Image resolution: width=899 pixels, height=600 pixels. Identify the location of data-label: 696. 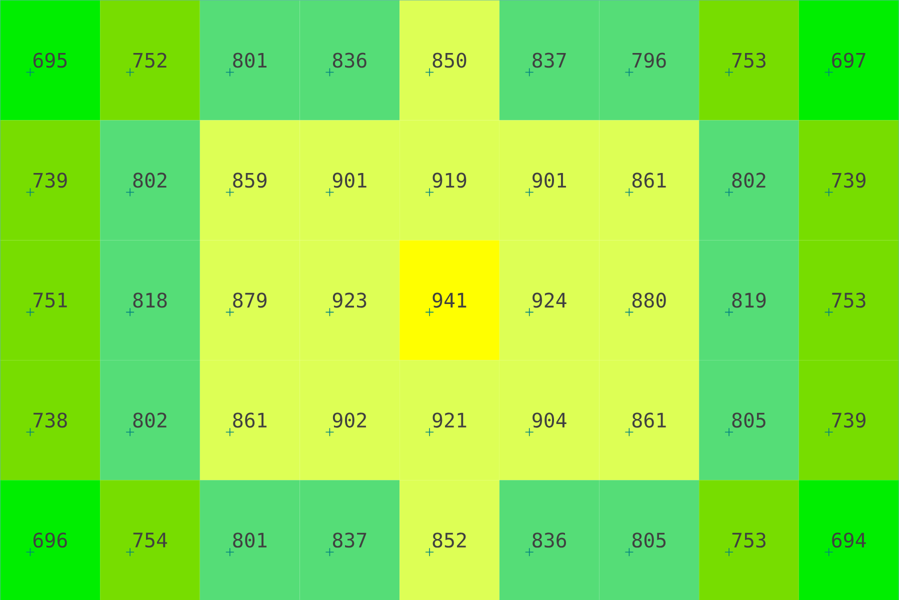
(50, 540).